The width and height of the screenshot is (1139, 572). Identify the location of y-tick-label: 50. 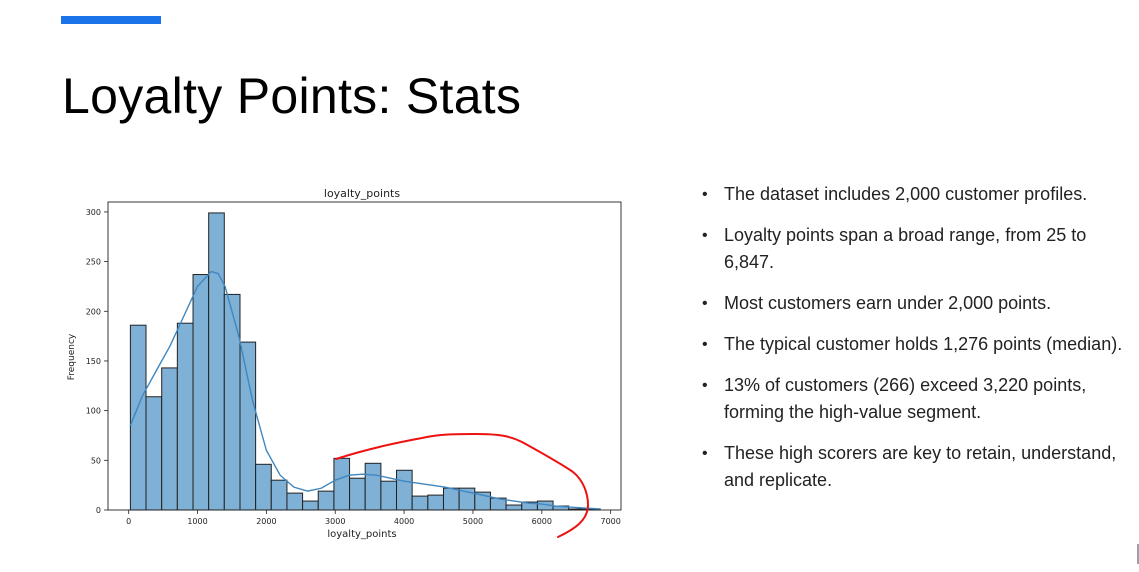
(96, 460).